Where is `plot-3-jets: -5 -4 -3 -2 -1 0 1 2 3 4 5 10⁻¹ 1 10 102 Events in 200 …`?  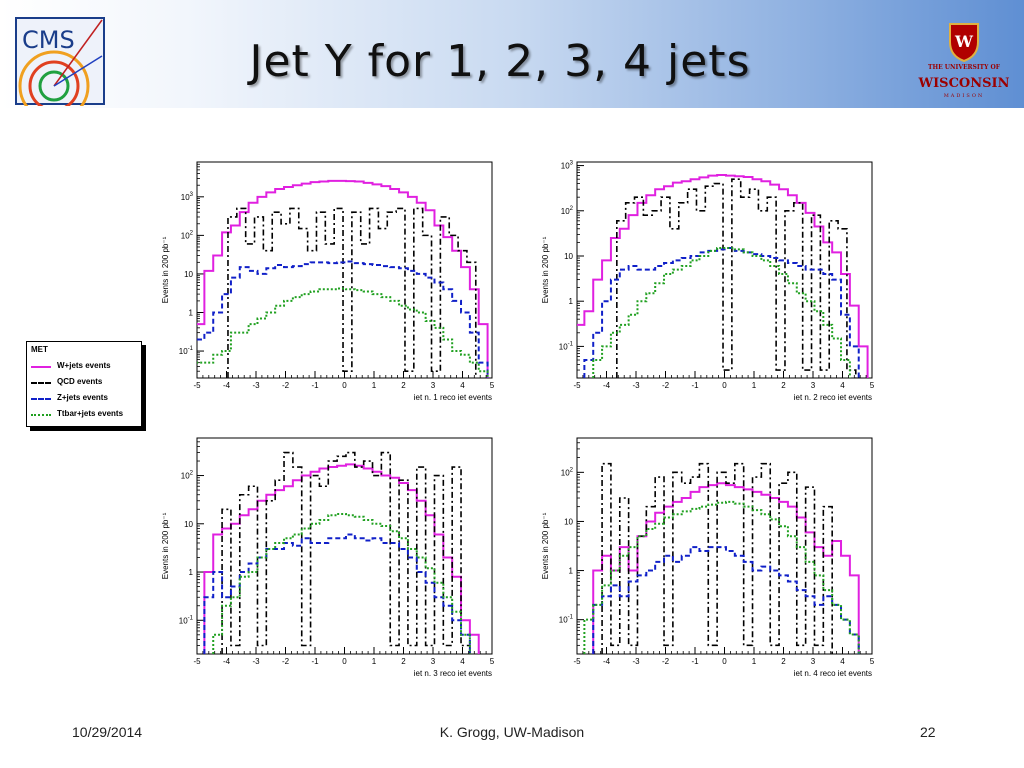
plot-3-jets: -5 -4 -3 -2 -1 0 1 2 3 4 5 10⁻¹ 1 10 102 Events in 200 … is located at coordinates (328, 556).